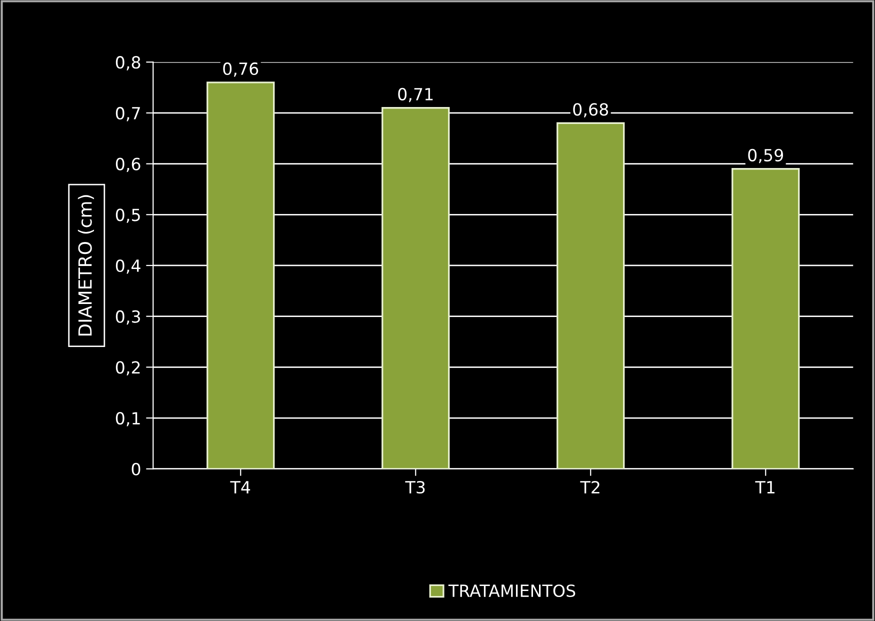 This screenshot has height=621, width=875. Describe the element at coordinates (240, 487) in the screenshot. I see `x-tick-label: T4` at that location.